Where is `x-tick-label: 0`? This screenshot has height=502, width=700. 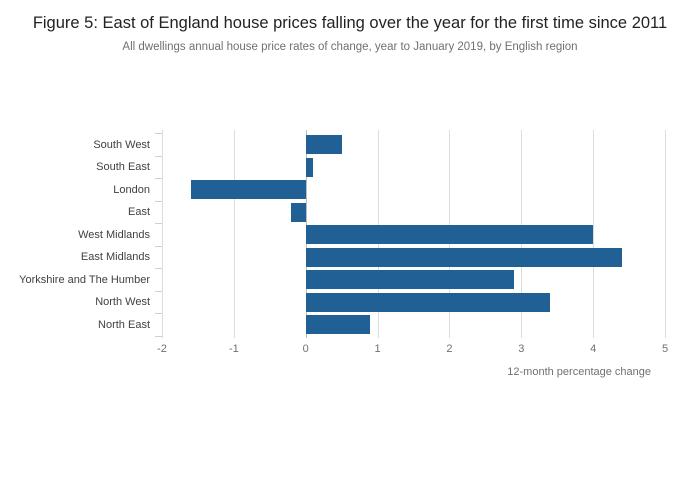
x-tick-label: 0 is located at coordinates (305, 349).